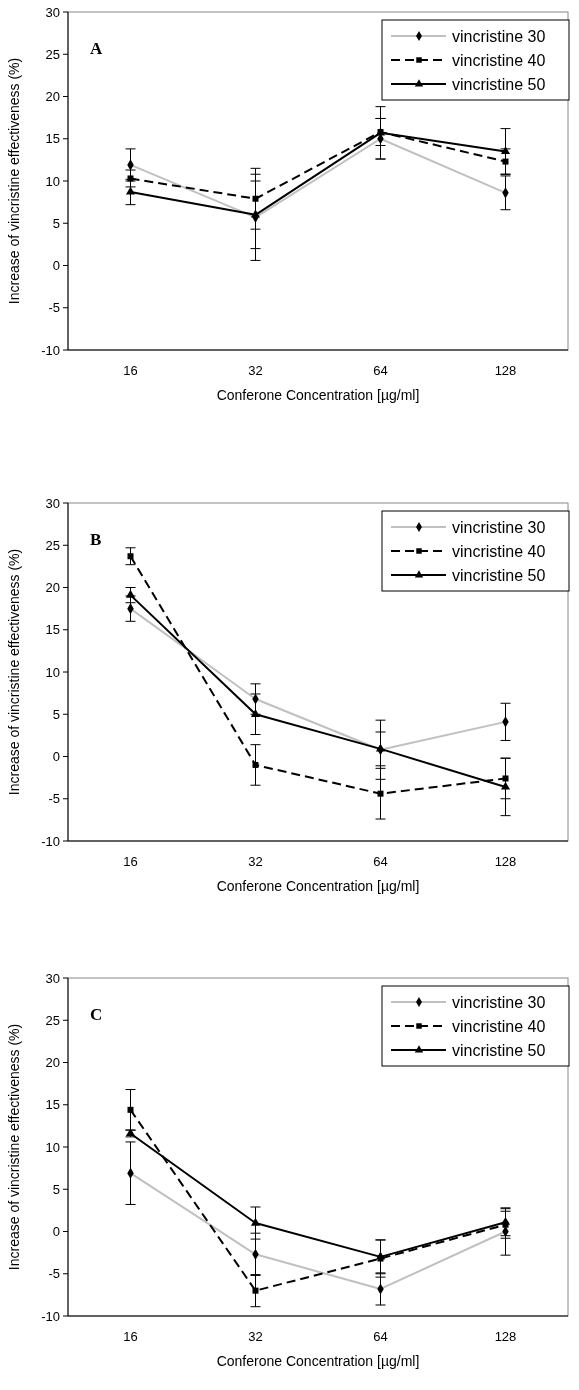 The height and width of the screenshot is (1390, 579). I want to click on text: C, so click(96, 1014).